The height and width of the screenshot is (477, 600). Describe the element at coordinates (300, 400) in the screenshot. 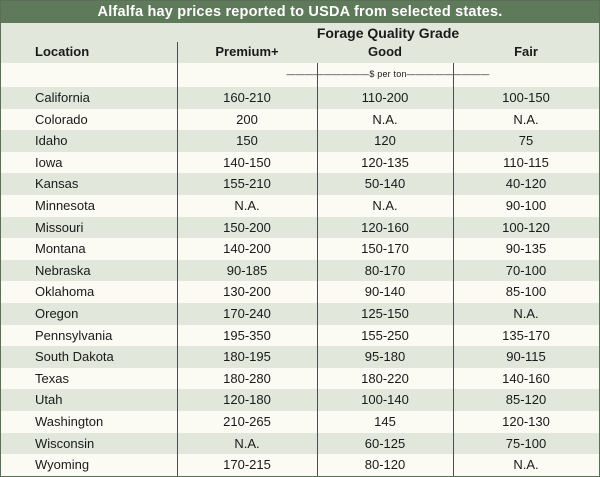

I see `table-row: Utah 120-180 100-140 85-120` at that location.